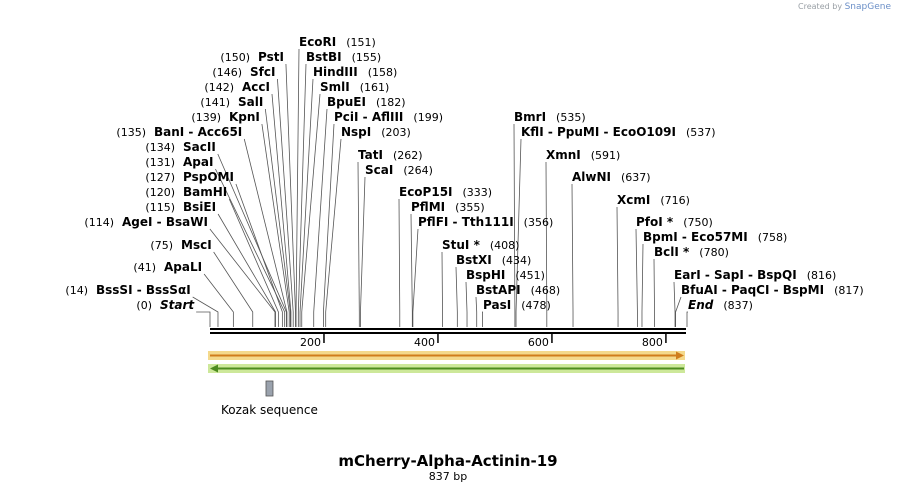 The image size is (897, 492). Describe the element at coordinates (324, 57) in the screenshot. I see `site-label: BstBI` at that location.